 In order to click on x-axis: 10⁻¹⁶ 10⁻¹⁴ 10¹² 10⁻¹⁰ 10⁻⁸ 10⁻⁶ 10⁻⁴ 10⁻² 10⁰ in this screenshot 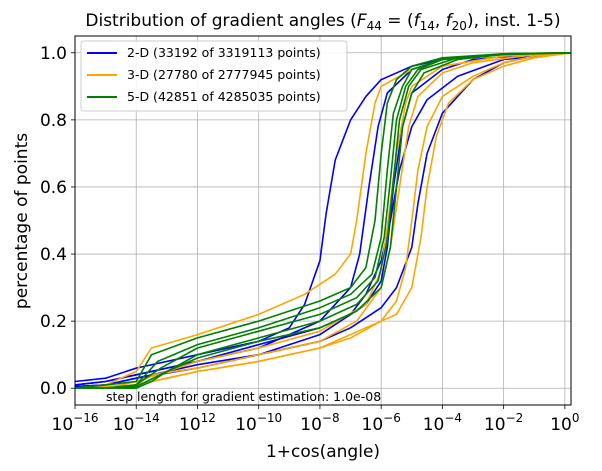, I will do `click(316, 420)`.